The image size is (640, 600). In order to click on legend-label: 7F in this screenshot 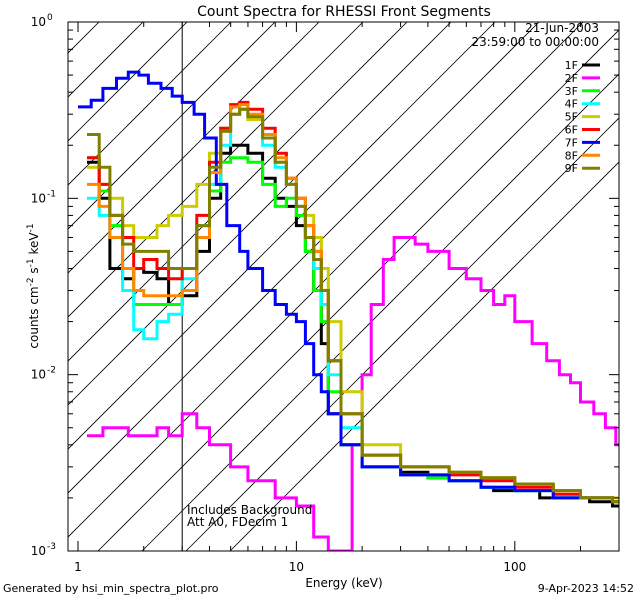, I will do `click(571, 142)`.